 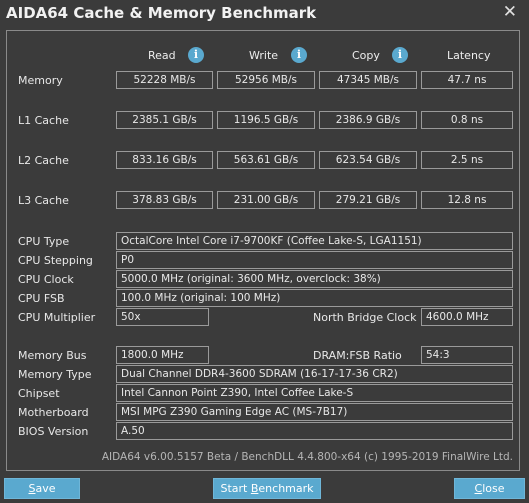 I want to click on close-icon: ✕, so click(x=509, y=12).